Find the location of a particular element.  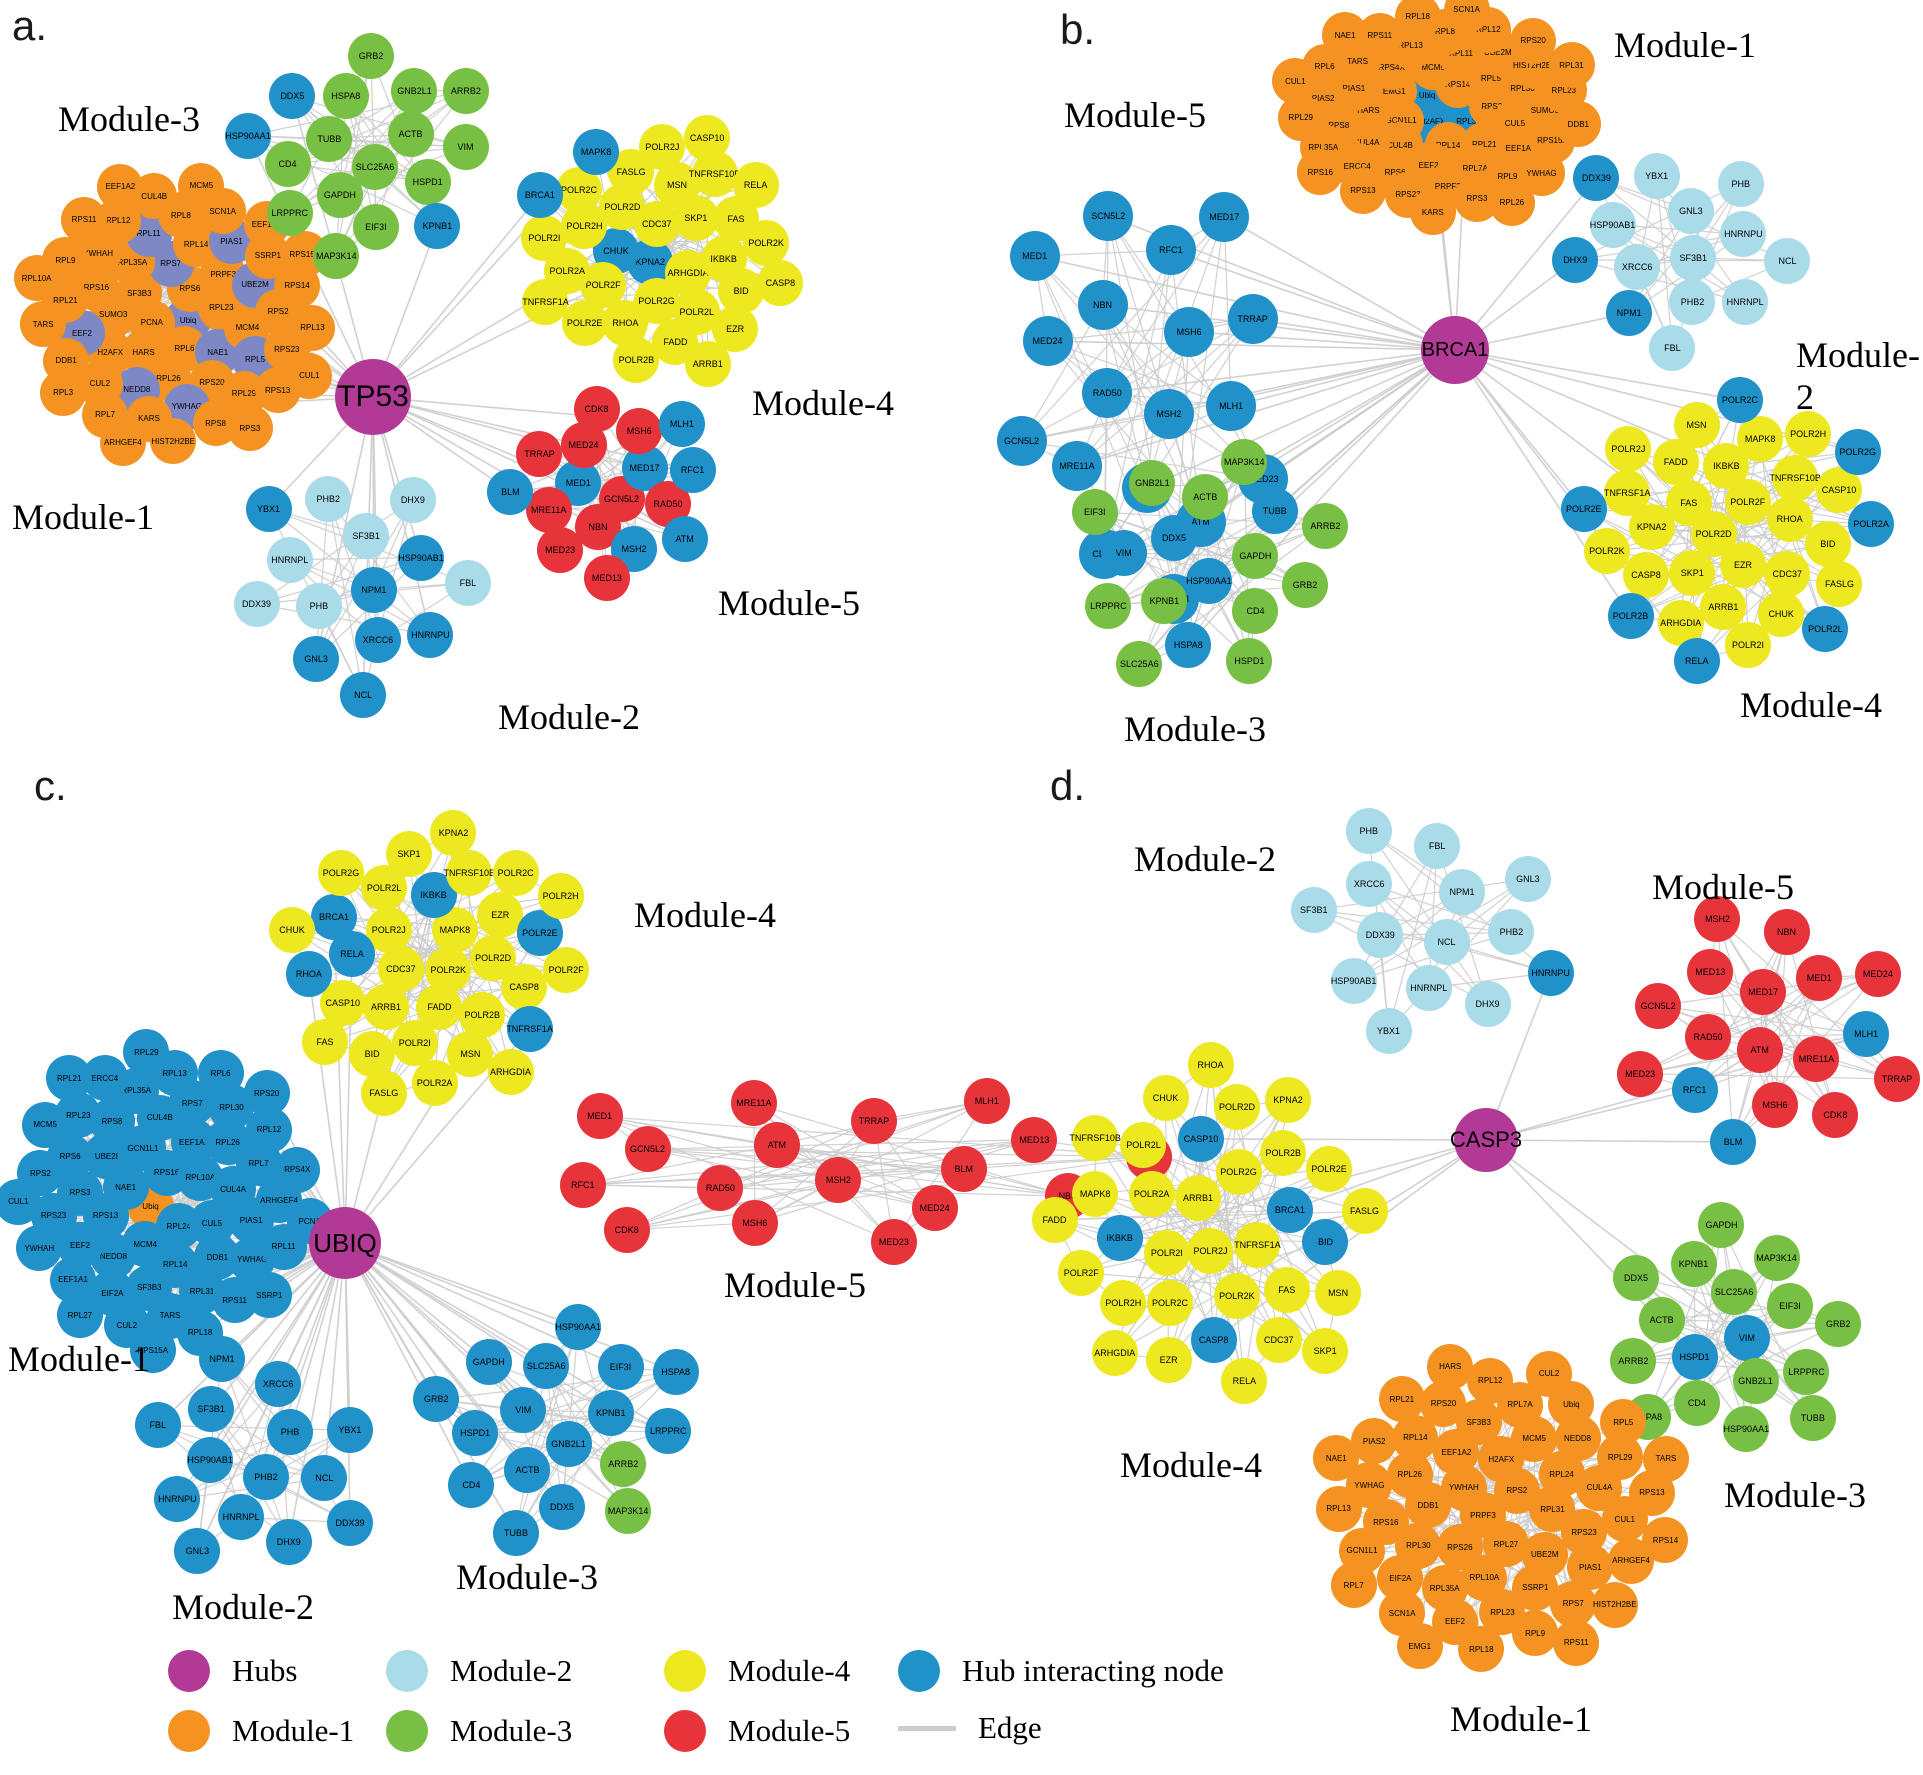

gene-node-EEF1A2: EEF1A2 is located at coordinates (120, 186).